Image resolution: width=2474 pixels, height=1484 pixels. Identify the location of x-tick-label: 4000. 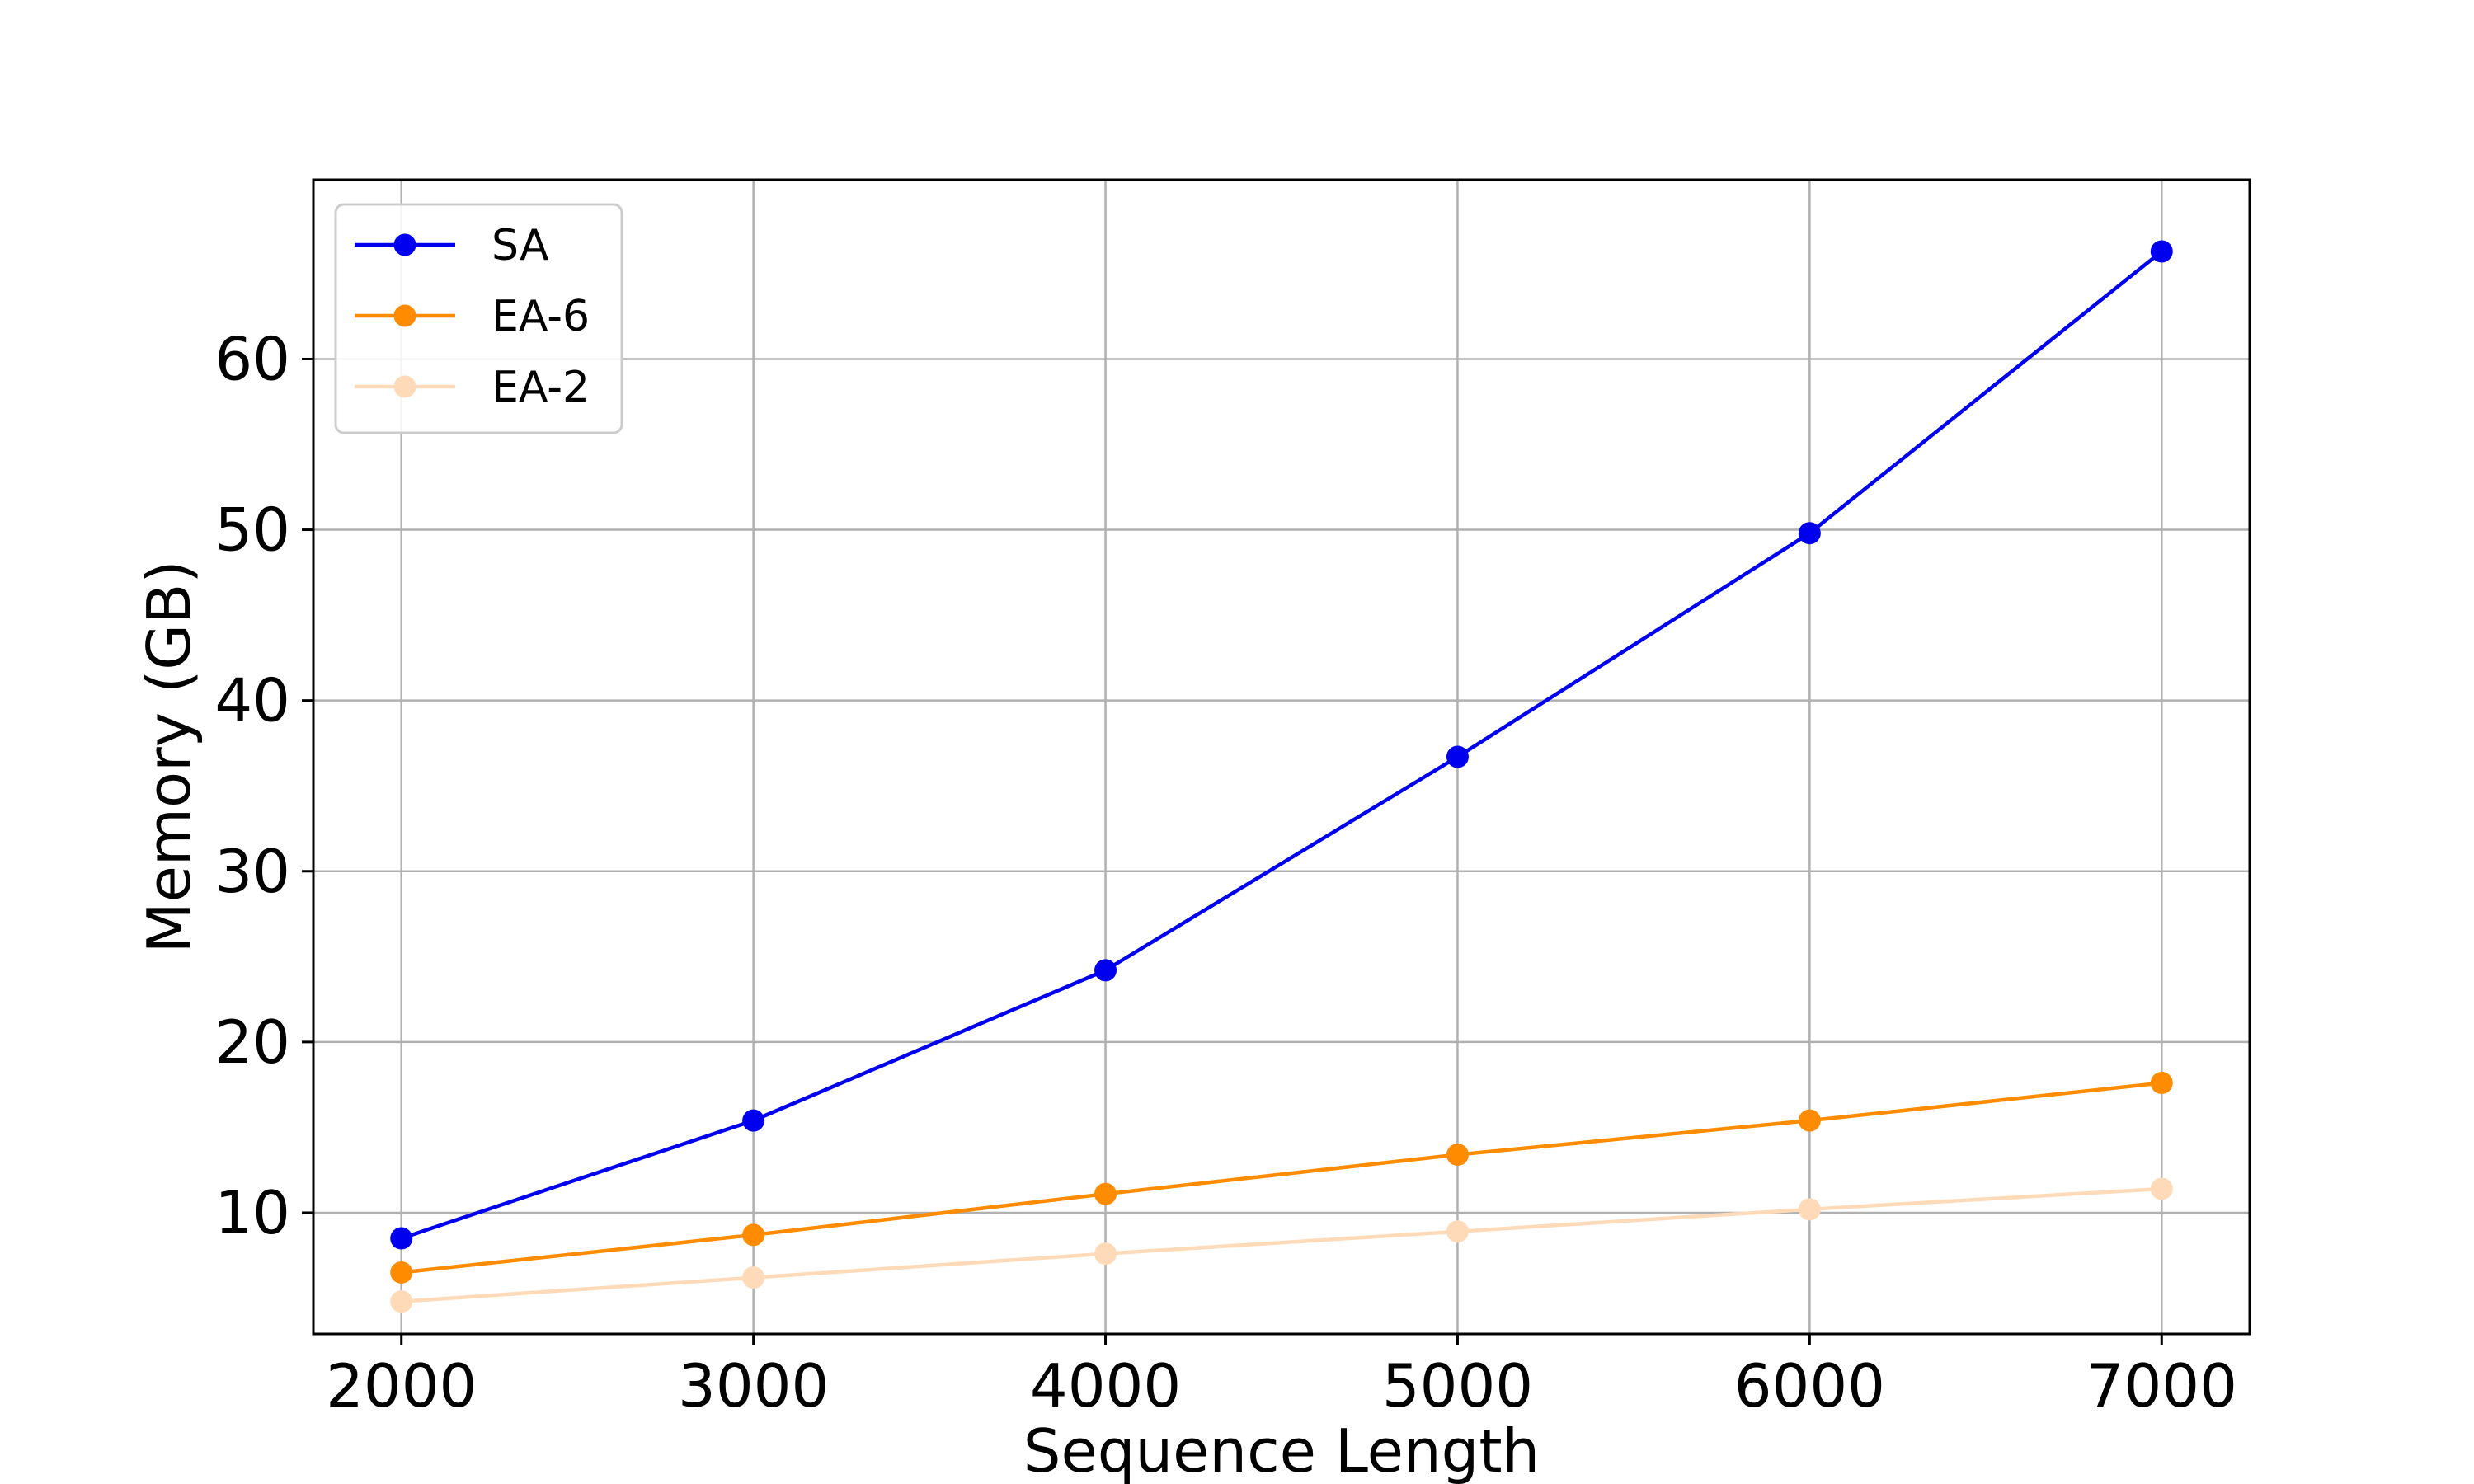
(1105, 1386).